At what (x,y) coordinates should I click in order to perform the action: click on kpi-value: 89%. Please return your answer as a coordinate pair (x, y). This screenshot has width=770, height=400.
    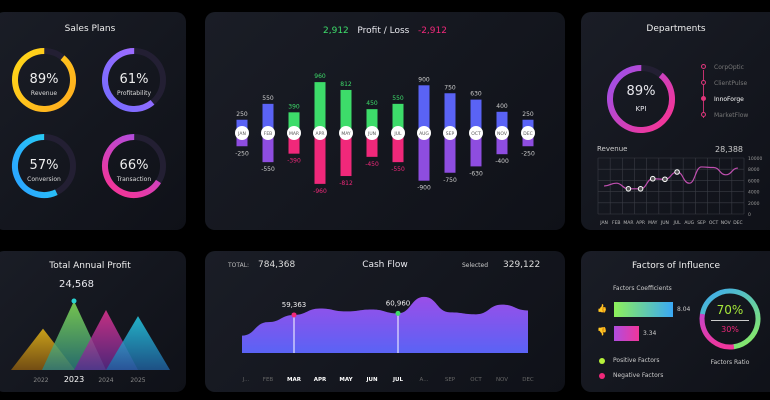
    Looking at the image, I should click on (641, 91).